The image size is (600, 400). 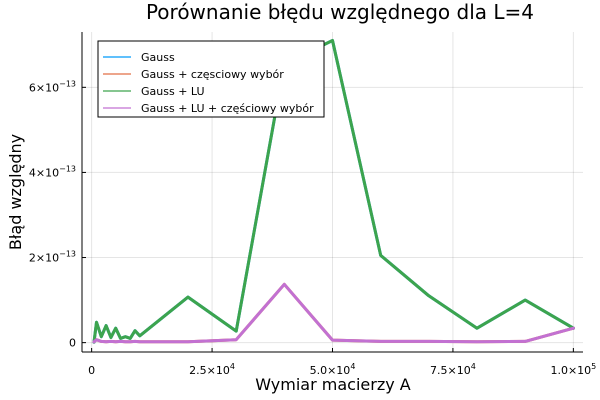 What do you see at coordinates (15, 192) in the screenshot?
I see `y-axis-label: Błąd względny` at bounding box center [15, 192].